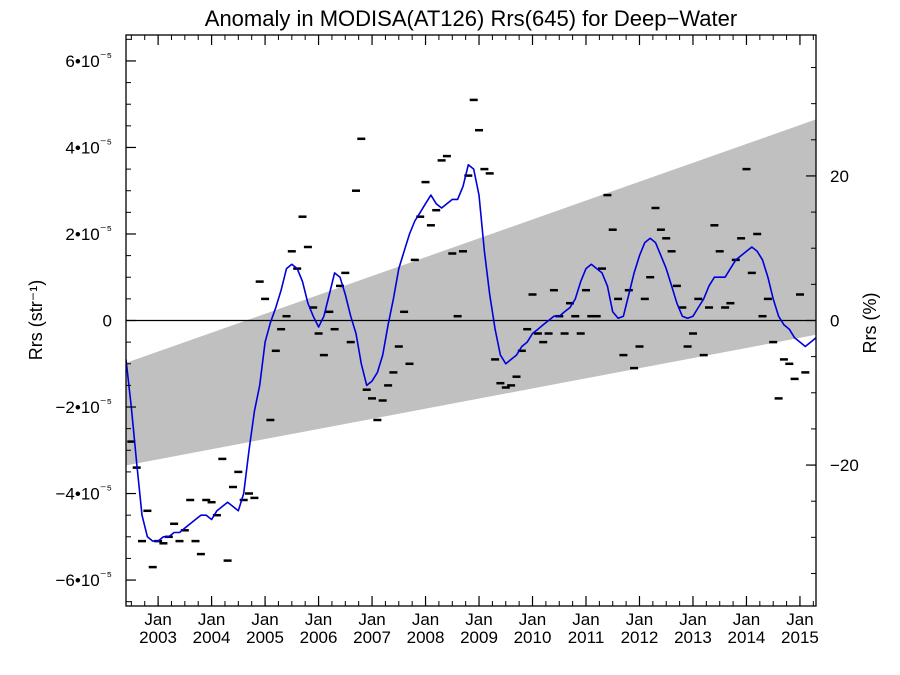 This screenshot has height=675, width=900. What do you see at coordinates (870, 323) in the screenshot?
I see `y2-axis-label: Rrs (%)` at bounding box center [870, 323].